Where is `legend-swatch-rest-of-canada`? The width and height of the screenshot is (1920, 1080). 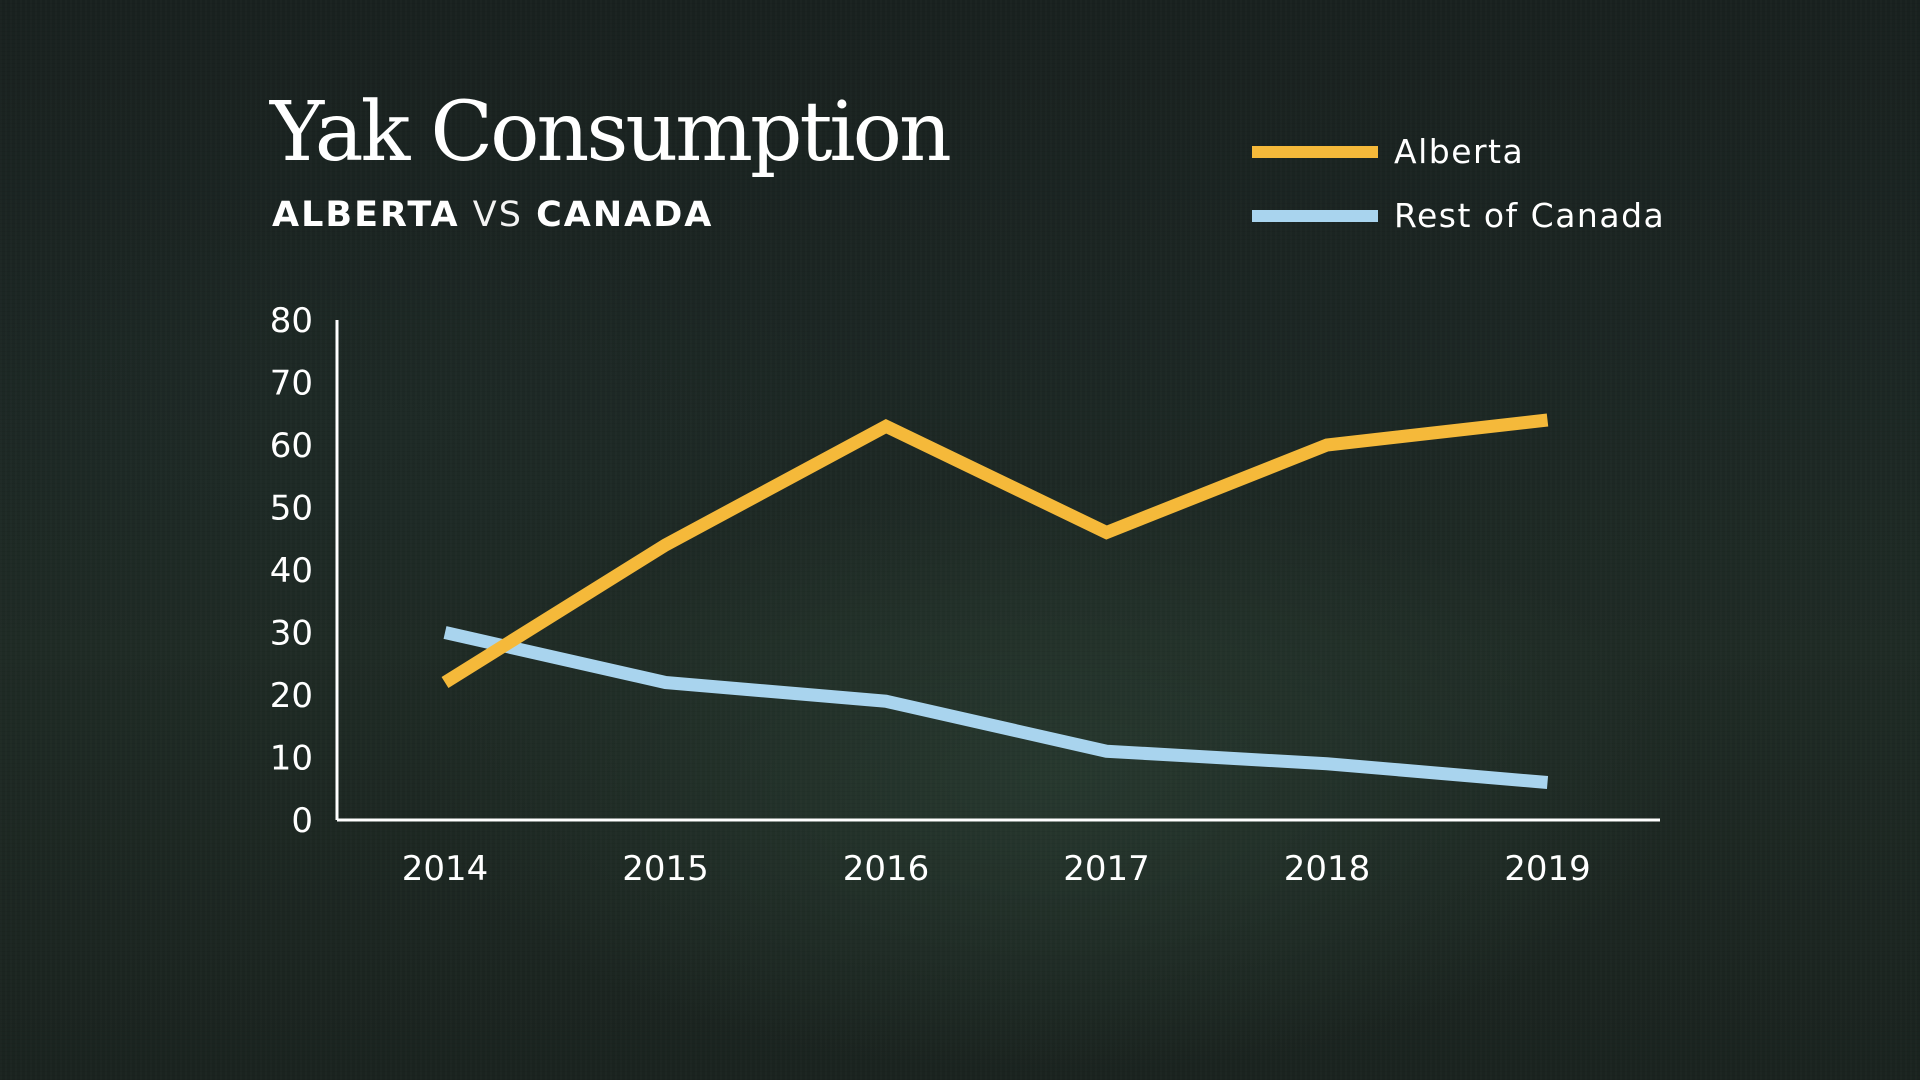
legend-swatch-rest-of-canada is located at coordinates (1315, 215).